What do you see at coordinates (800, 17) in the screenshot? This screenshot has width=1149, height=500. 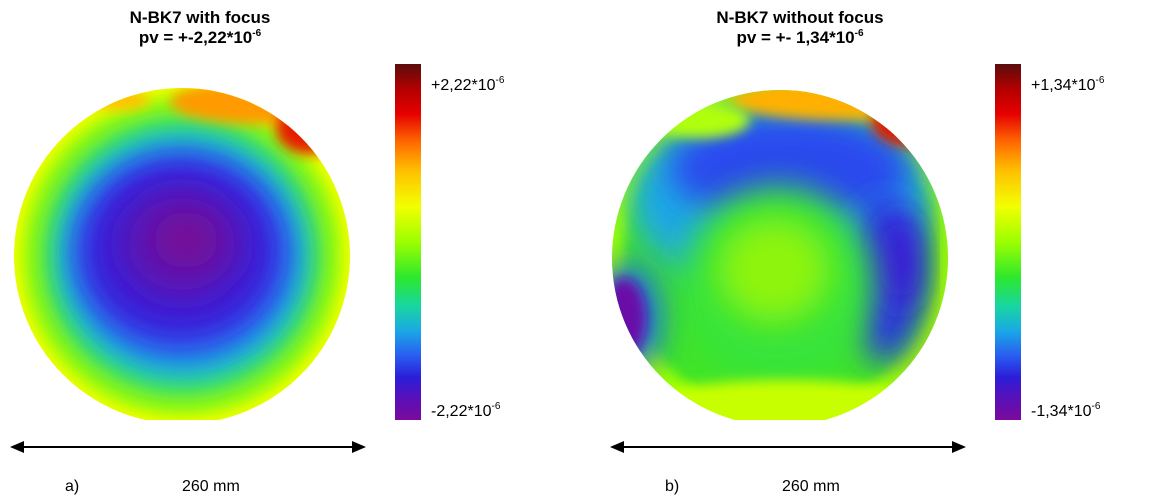 I see `panel-b-title: N-BK7 without focus` at bounding box center [800, 17].